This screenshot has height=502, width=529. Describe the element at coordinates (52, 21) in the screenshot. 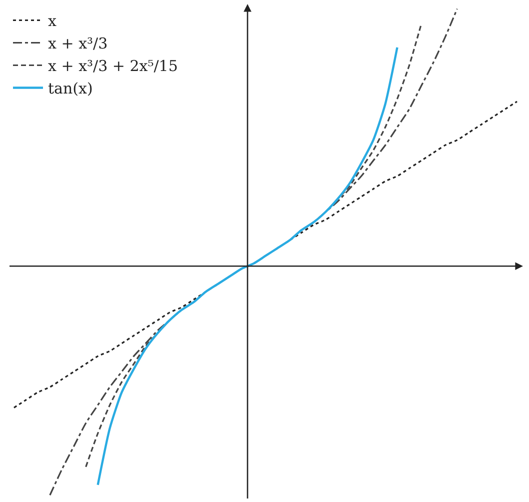

I see `legend-label: x` at that location.